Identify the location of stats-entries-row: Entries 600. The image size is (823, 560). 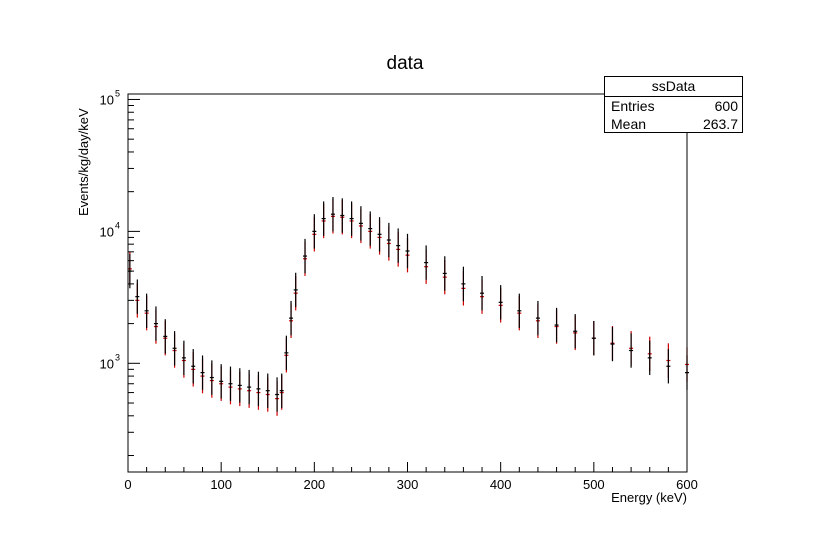
(673, 106).